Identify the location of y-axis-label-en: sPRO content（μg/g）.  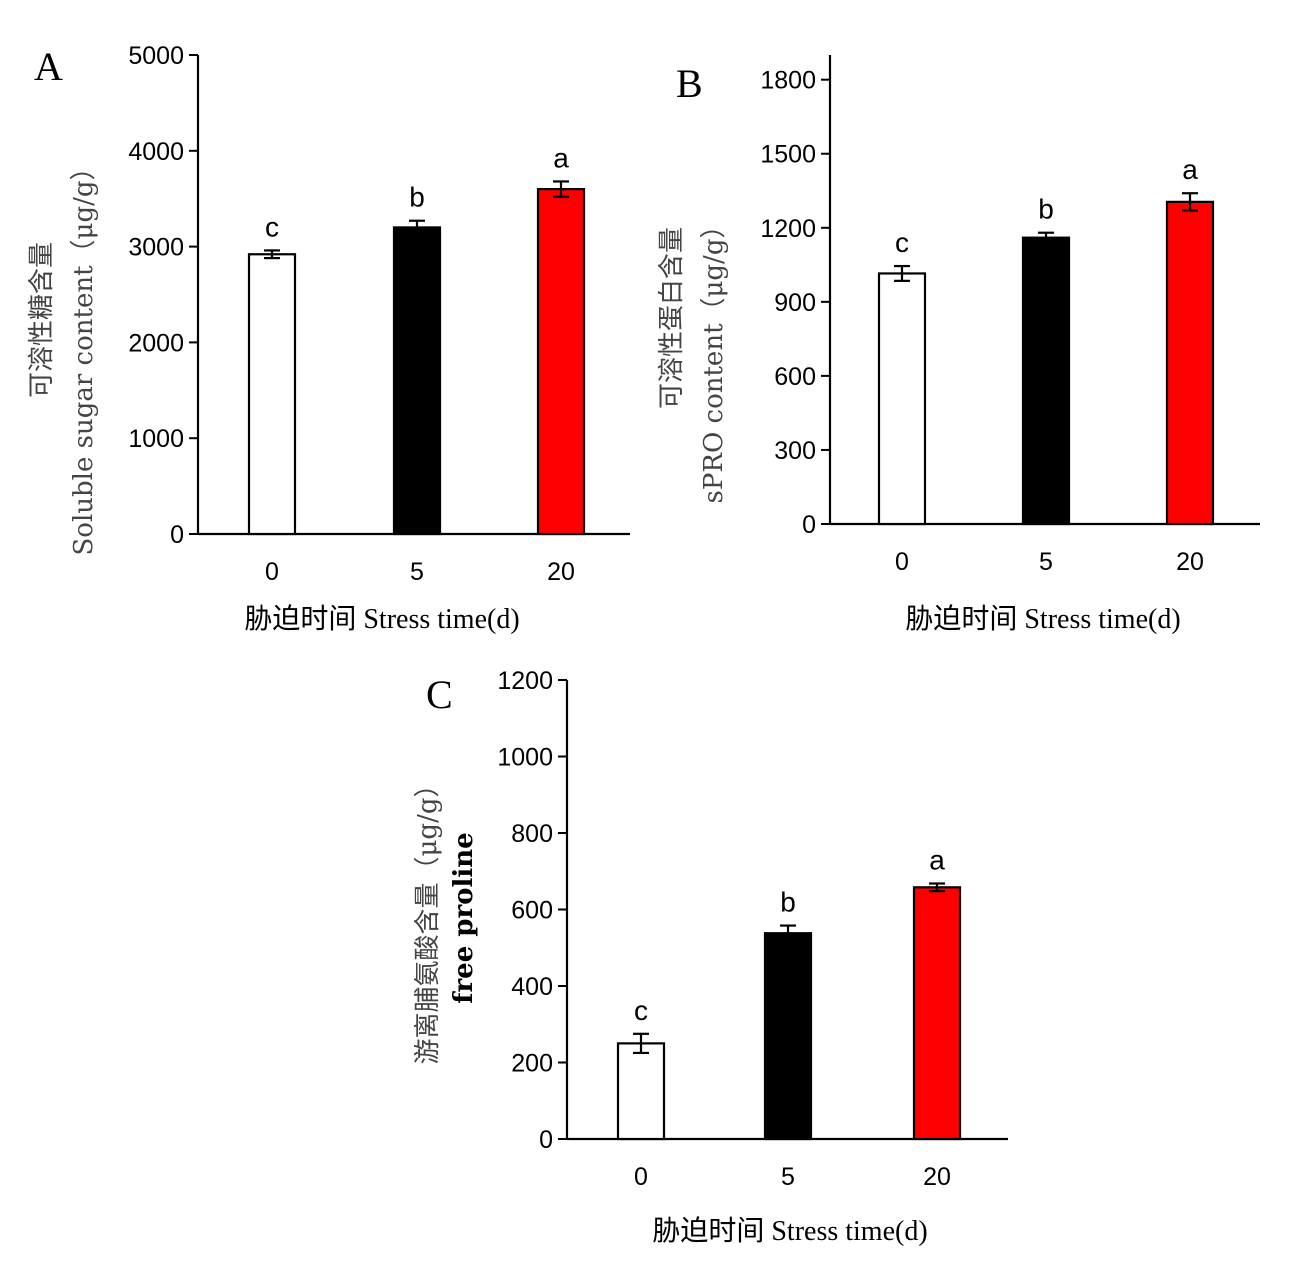
(714, 358).